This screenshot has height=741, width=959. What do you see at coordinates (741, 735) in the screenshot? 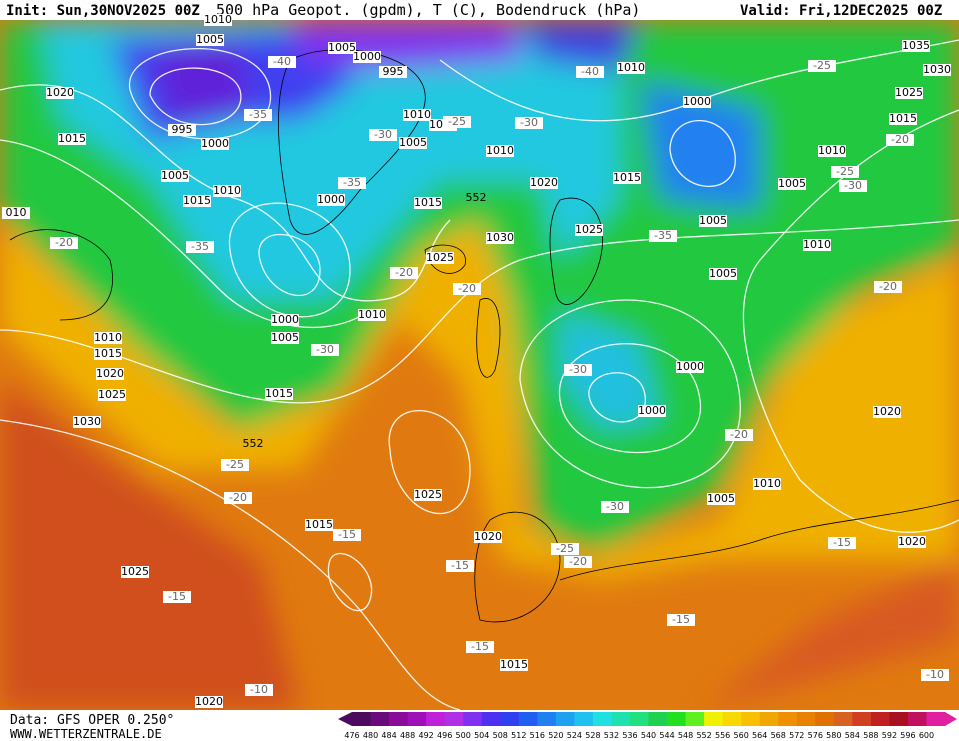
I see `colorbar-label: 560` at bounding box center [741, 735].